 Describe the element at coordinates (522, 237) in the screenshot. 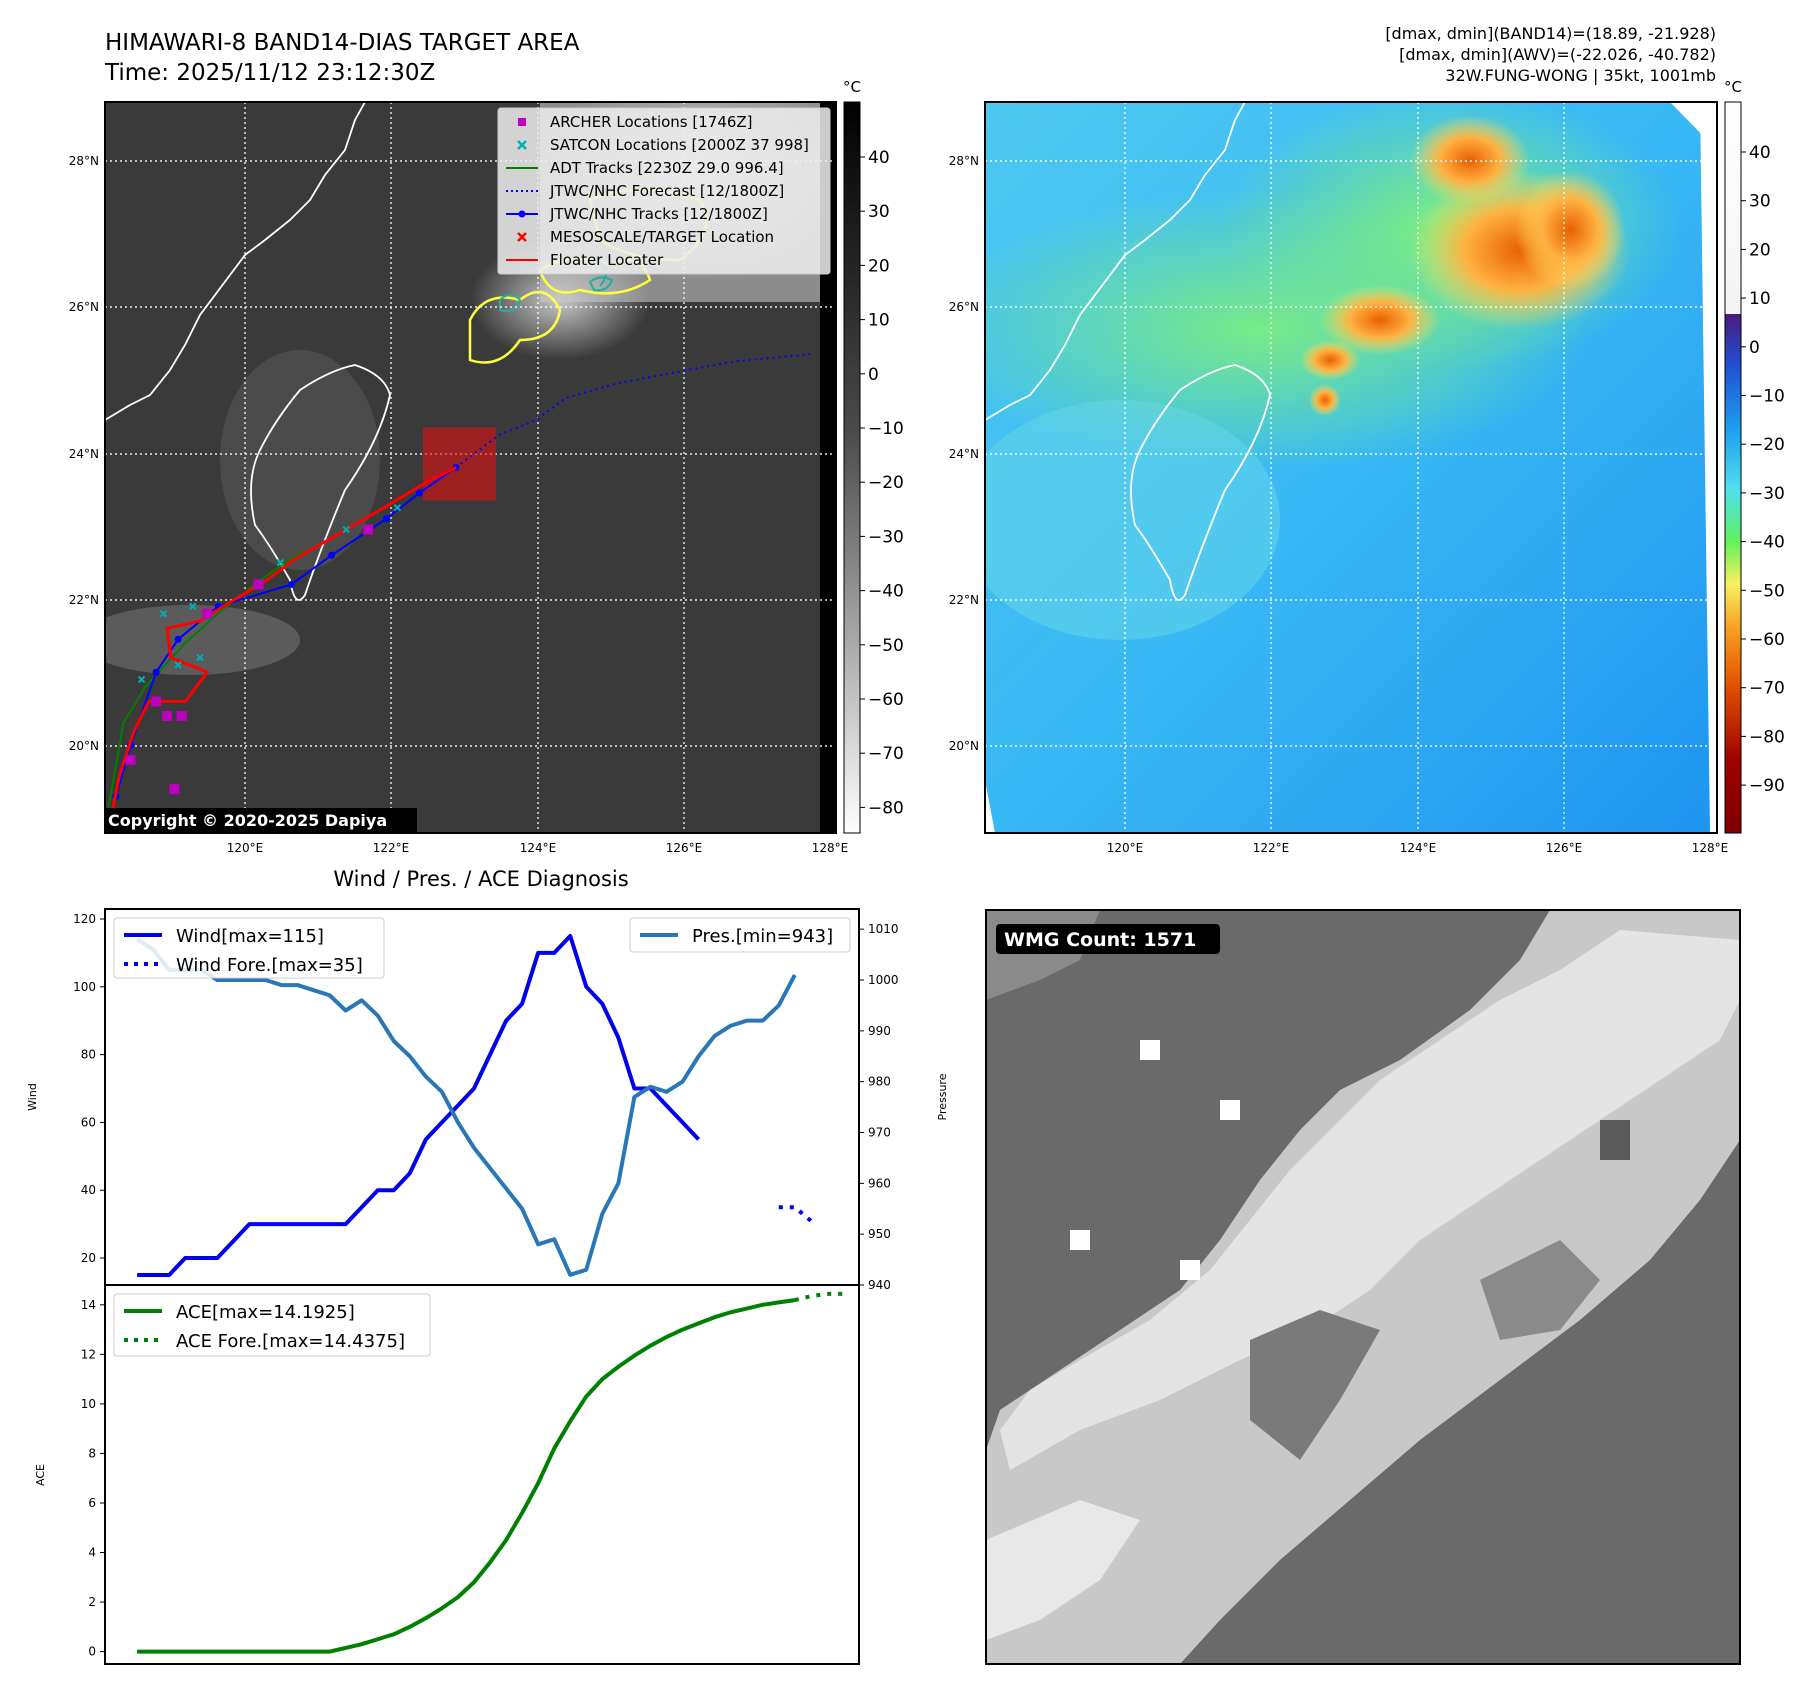

I see `x-legend-marker` at that location.